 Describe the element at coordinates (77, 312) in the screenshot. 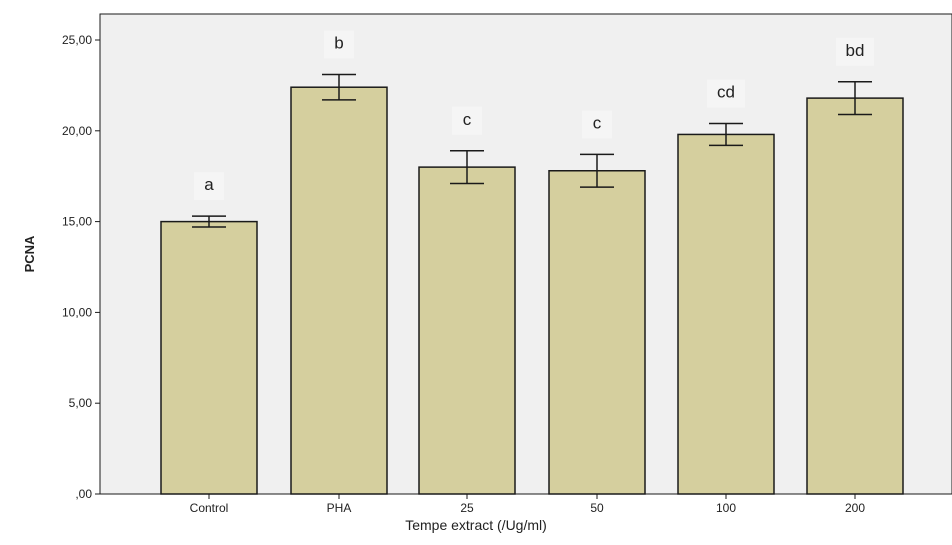

I see `y-tick-label: 10,00` at that location.